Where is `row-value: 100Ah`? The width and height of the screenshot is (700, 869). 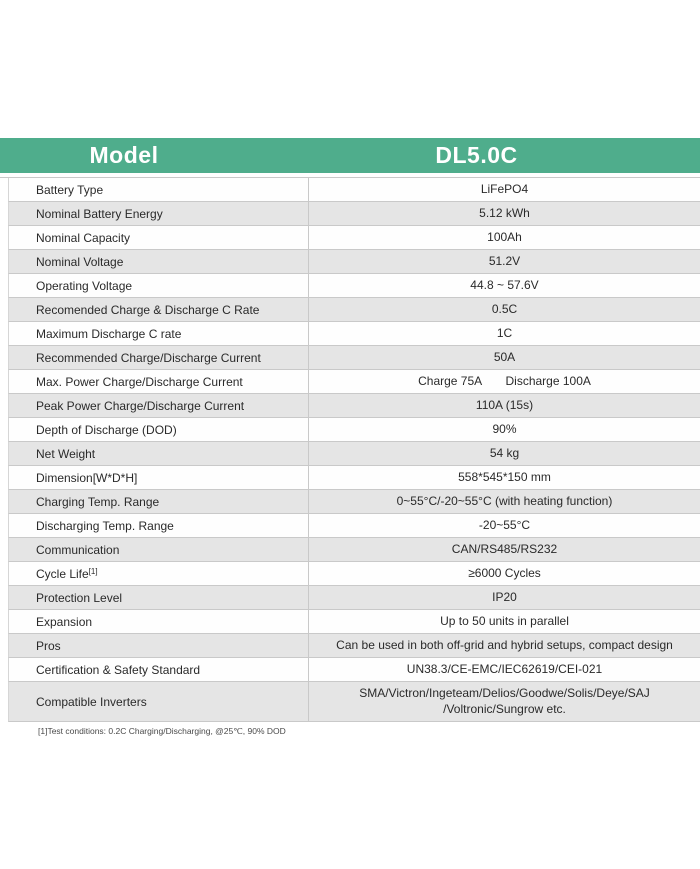 row-value: 100Ah is located at coordinates (504, 236).